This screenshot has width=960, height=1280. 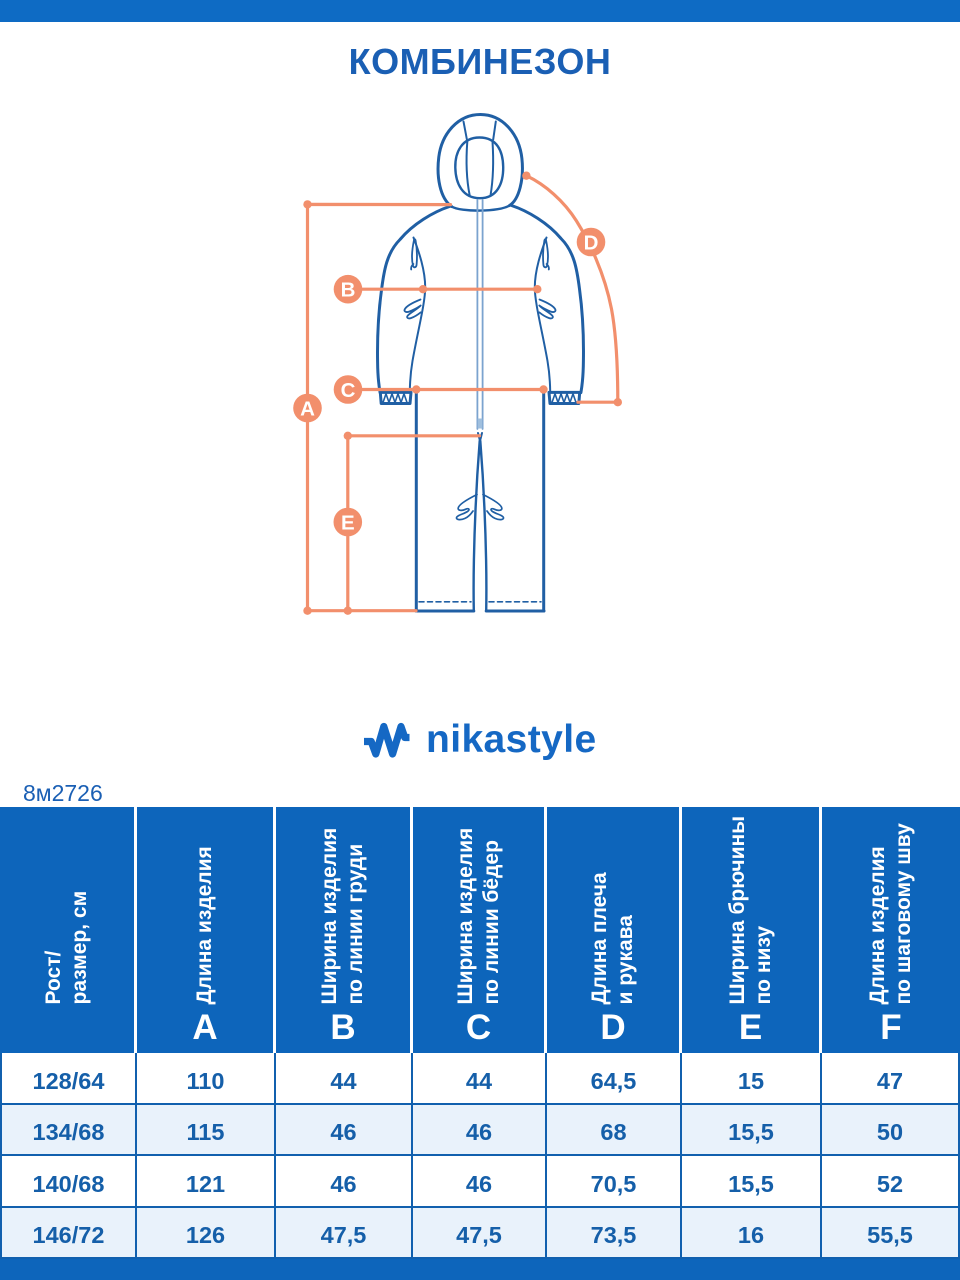 What do you see at coordinates (591, 242) in the screenshot?
I see `svg-text: D` at bounding box center [591, 242].